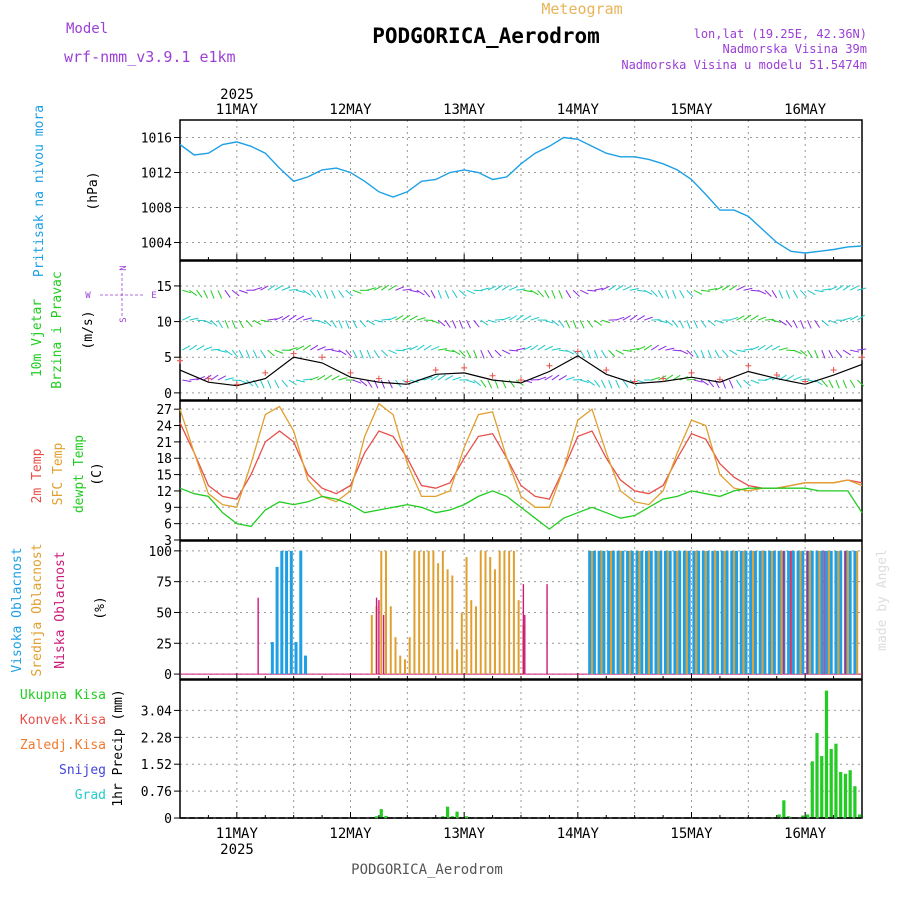  What do you see at coordinates (521, 470) in the screenshot?
I see `panel-frame` at bounding box center [521, 470].